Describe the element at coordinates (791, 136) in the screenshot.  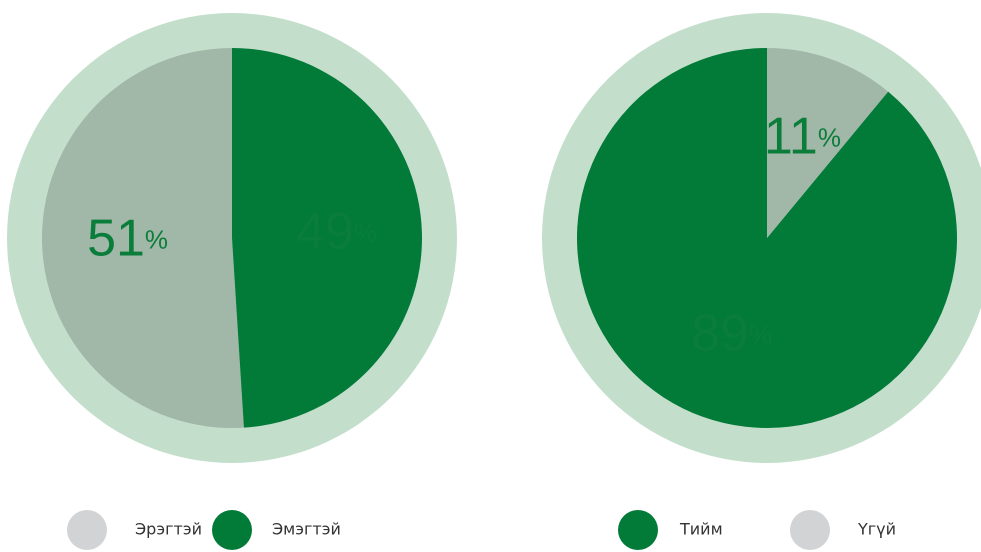
I see `value-number: 11` at that location.